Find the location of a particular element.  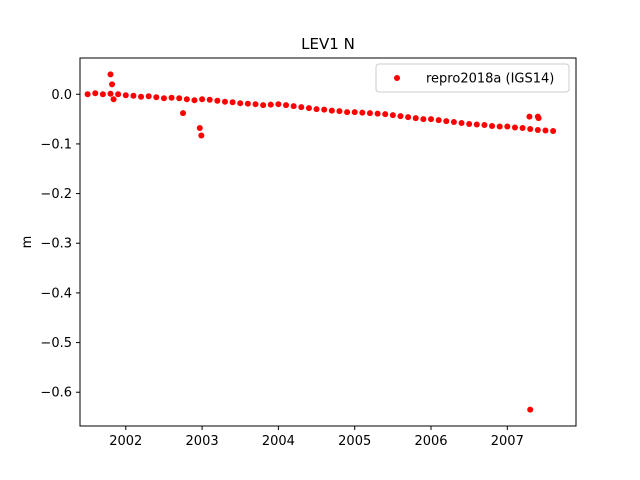

y-tick-label: −0.2 is located at coordinates (56, 194).